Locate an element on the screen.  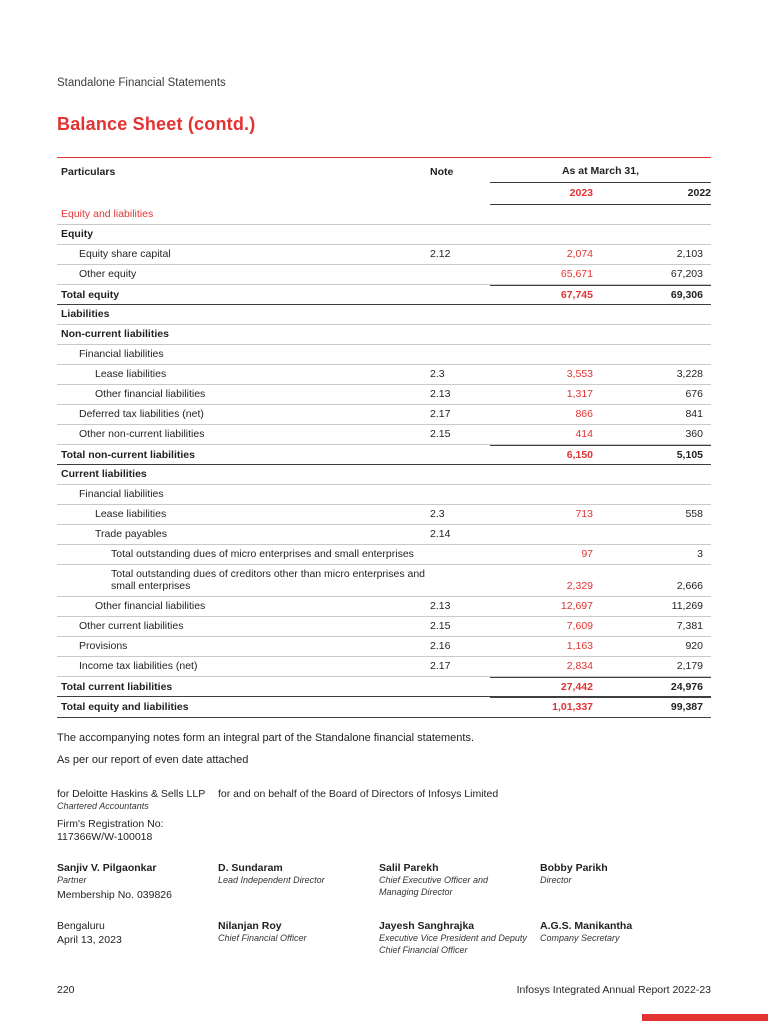
signatory-title: Company Secretary is located at coordinates (580, 938).